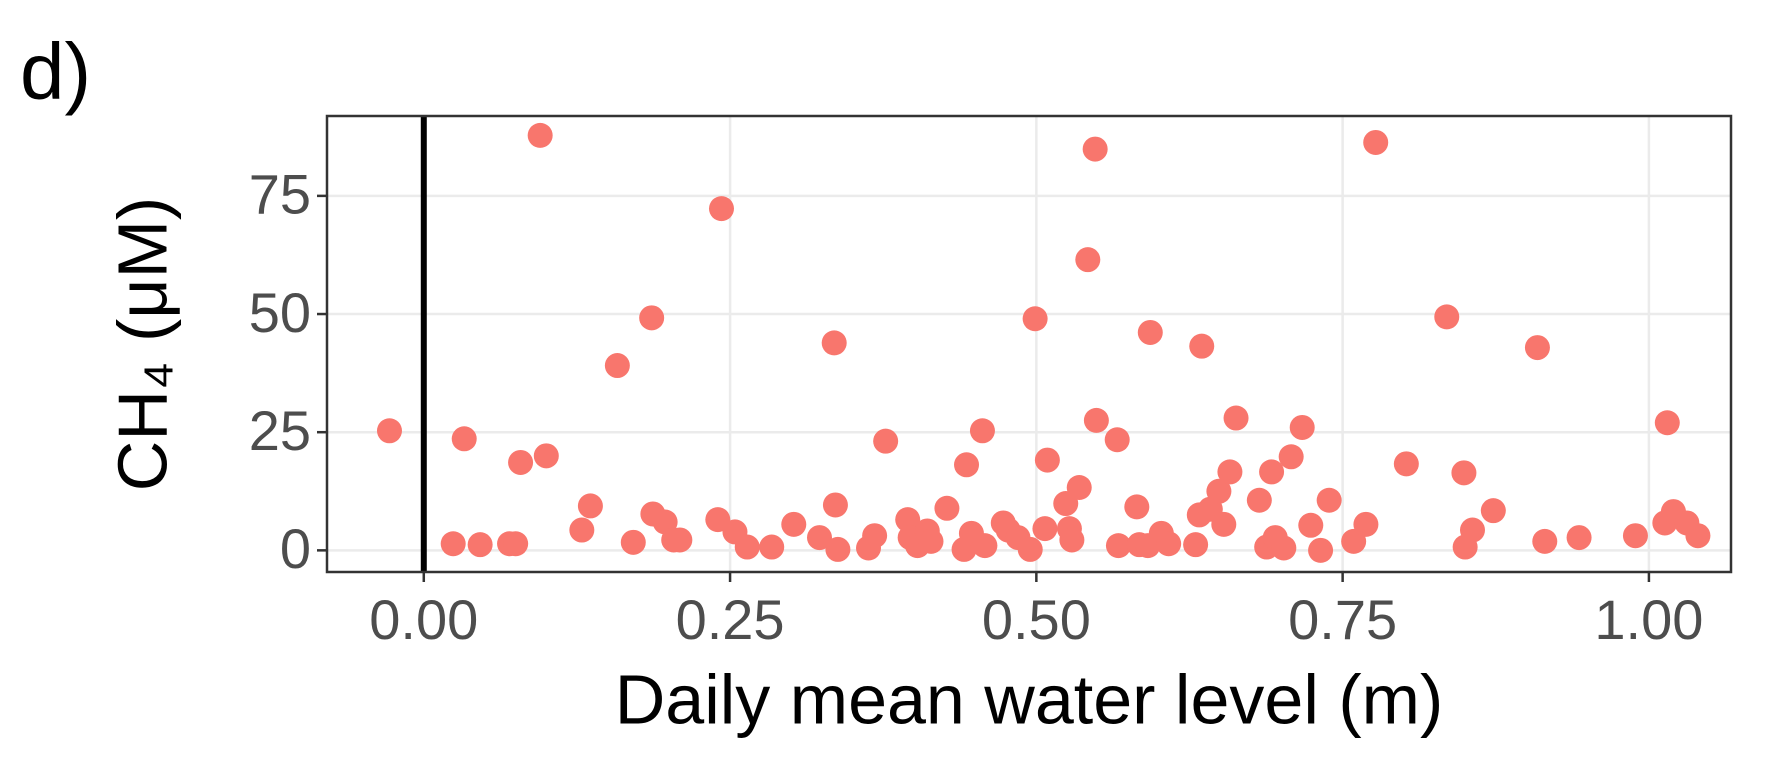  What do you see at coordinates (280, 430) in the screenshot?
I see `y-tick-label: 25` at bounding box center [280, 430].